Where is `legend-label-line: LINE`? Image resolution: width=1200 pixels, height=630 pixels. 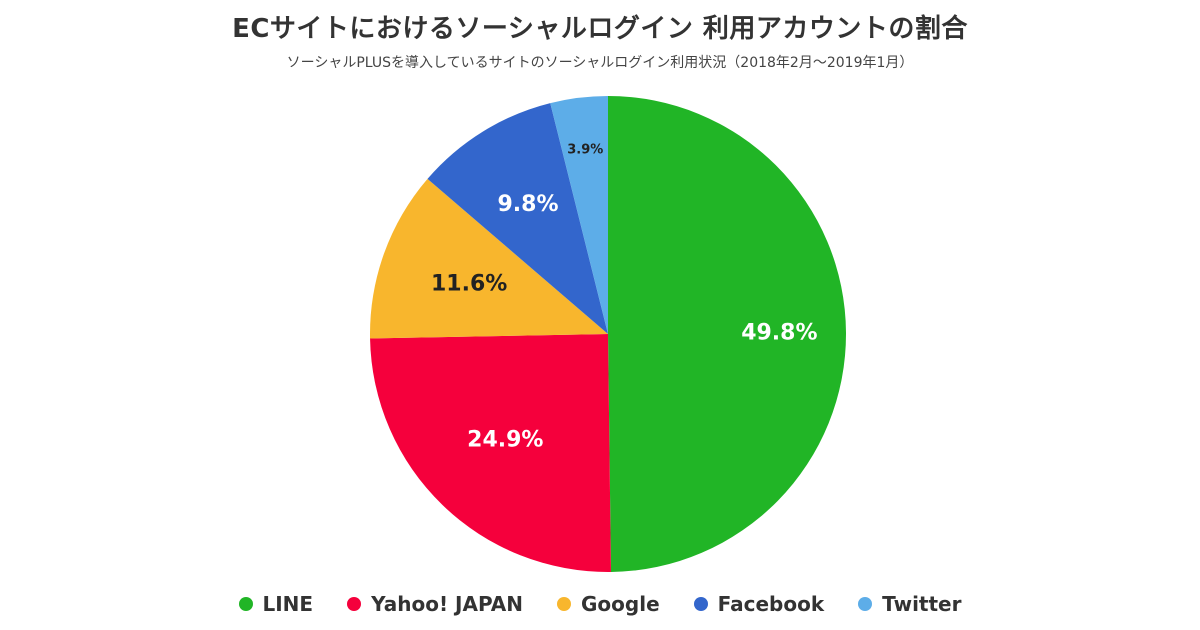 legend-label-line: LINE is located at coordinates (288, 604).